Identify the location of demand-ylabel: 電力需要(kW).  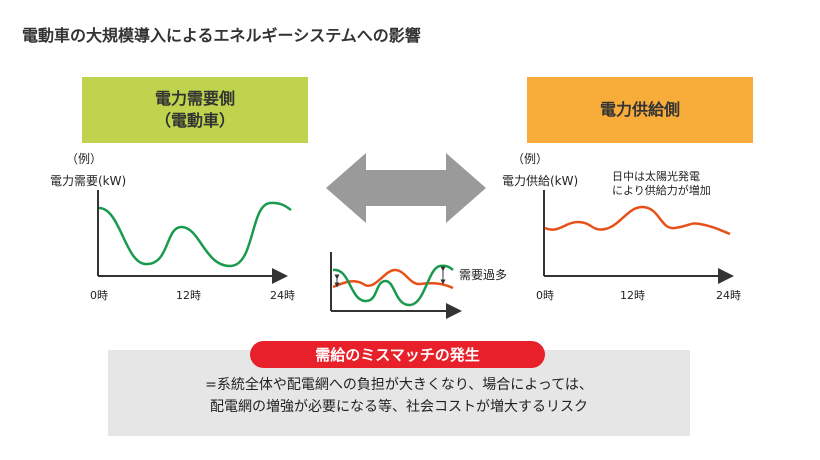
(88, 181).